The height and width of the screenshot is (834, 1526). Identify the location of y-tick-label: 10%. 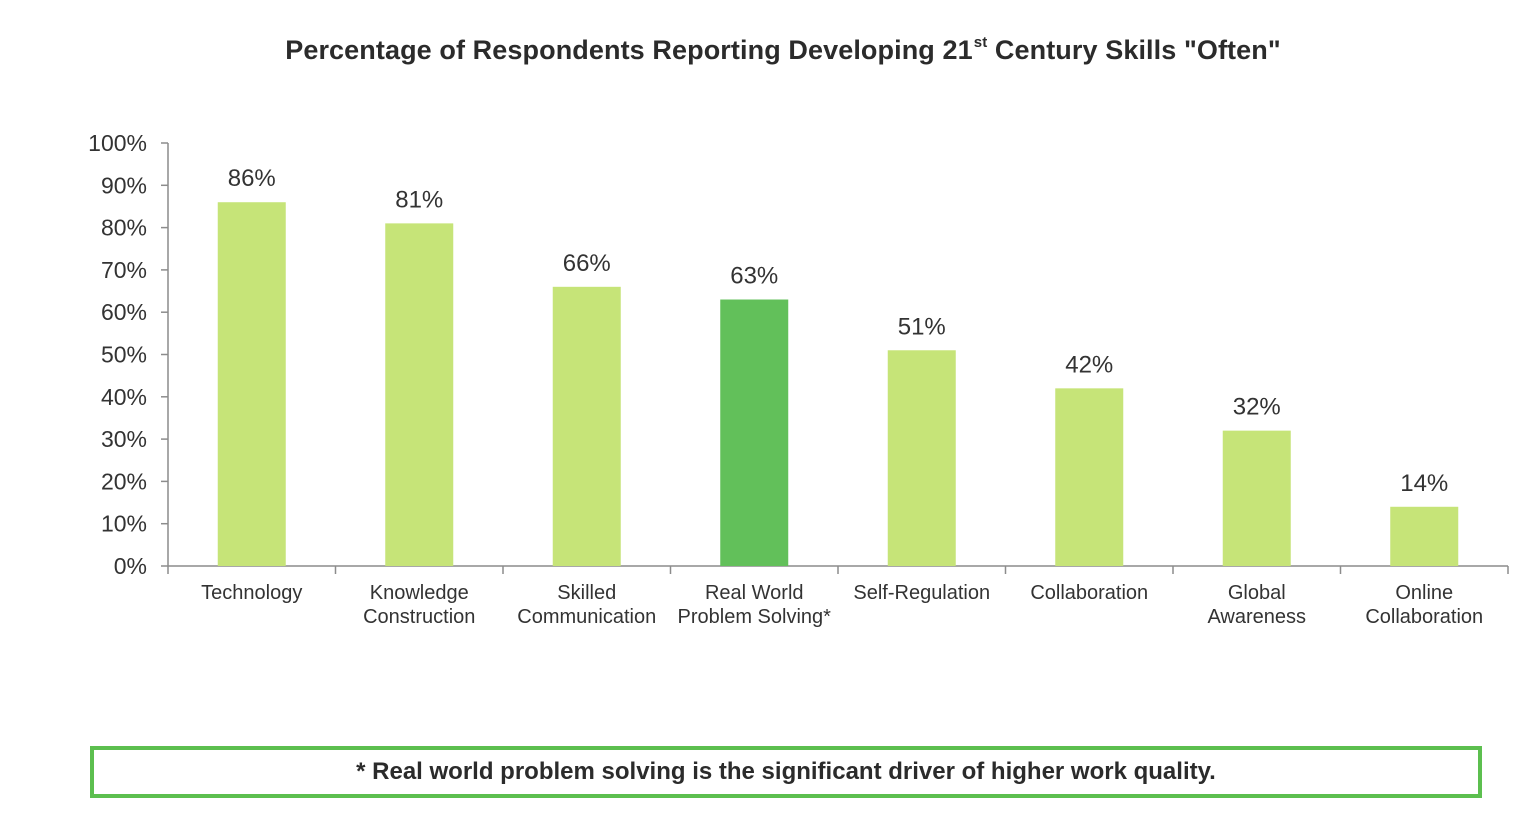
(124, 524).